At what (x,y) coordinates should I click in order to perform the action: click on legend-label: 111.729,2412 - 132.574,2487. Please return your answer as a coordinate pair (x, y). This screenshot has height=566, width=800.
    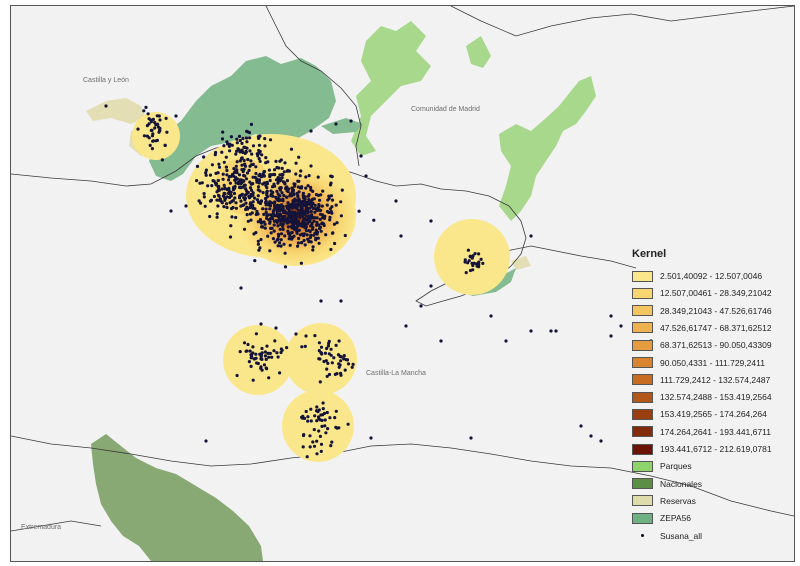
    Looking at the image, I should click on (715, 379).